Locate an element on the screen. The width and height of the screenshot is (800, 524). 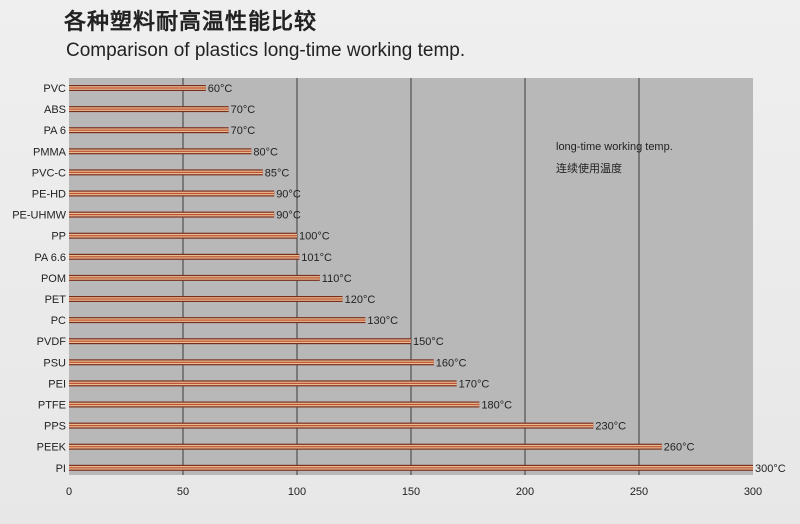
x-tick-label: 100 is located at coordinates (297, 492).